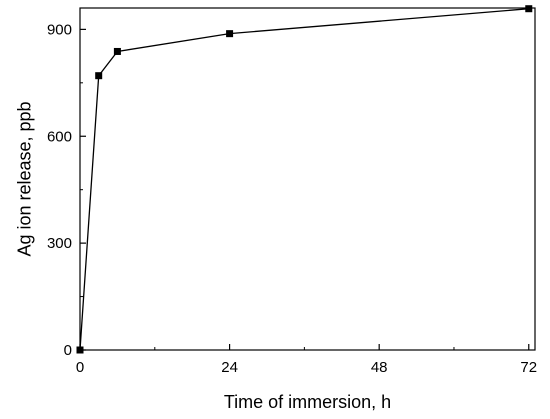 This screenshot has height=419, width=550. What do you see at coordinates (528, 367) in the screenshot?
I see `x-tick-label: 72` at bounding box center [528, 367].